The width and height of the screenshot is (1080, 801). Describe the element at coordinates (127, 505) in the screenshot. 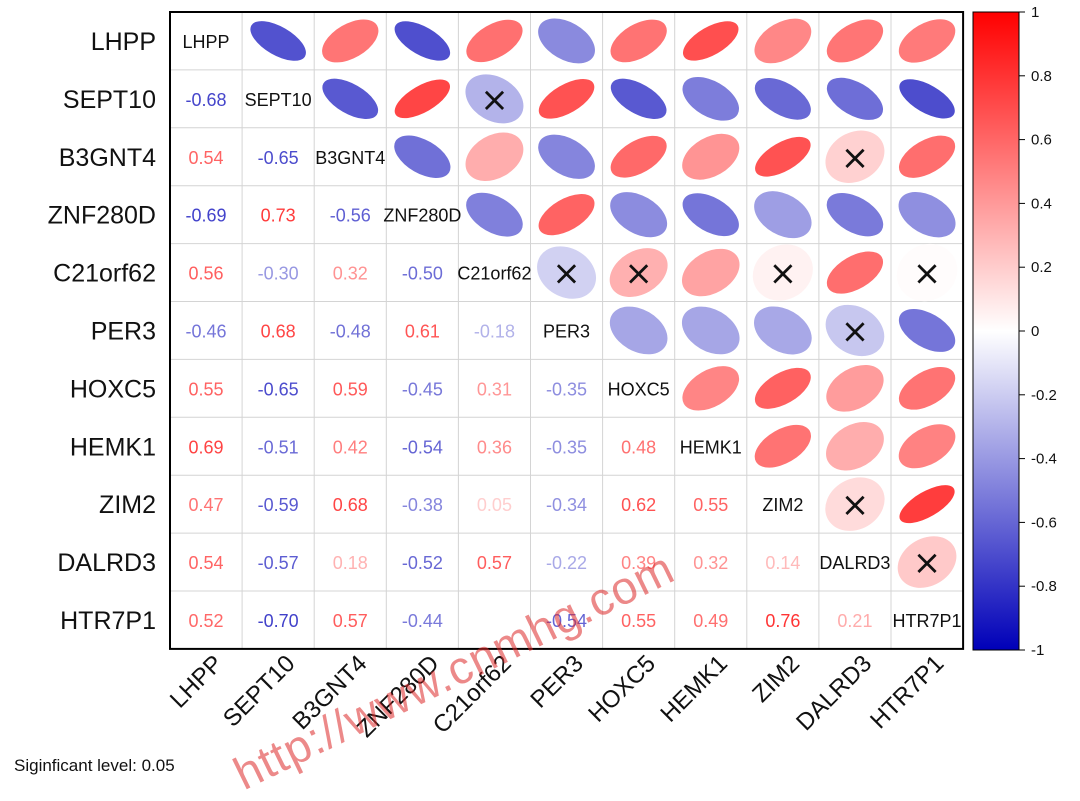

I see `row-label: ZIM2` at that location.